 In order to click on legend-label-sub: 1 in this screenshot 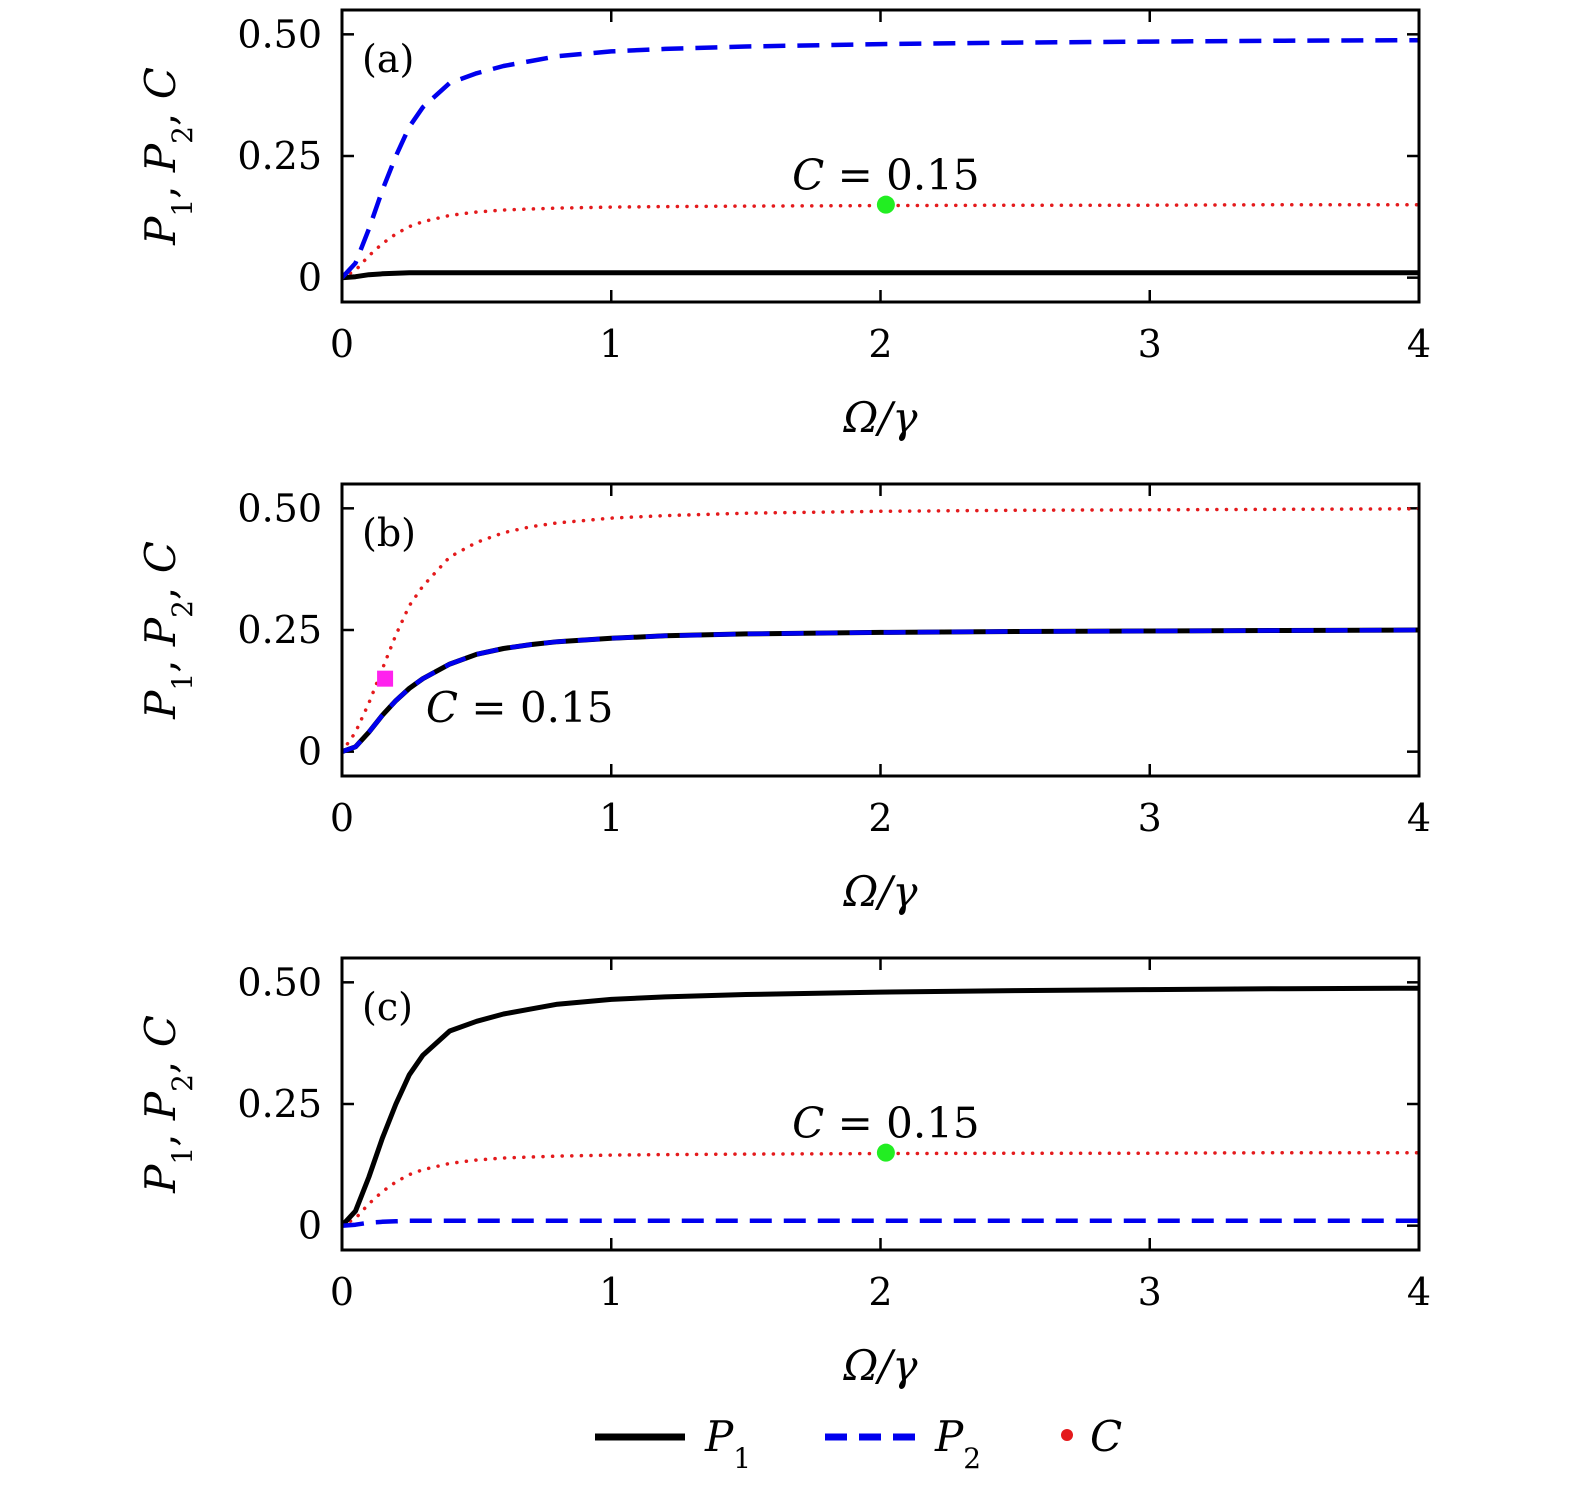, I will do `click(742, 1458)`.